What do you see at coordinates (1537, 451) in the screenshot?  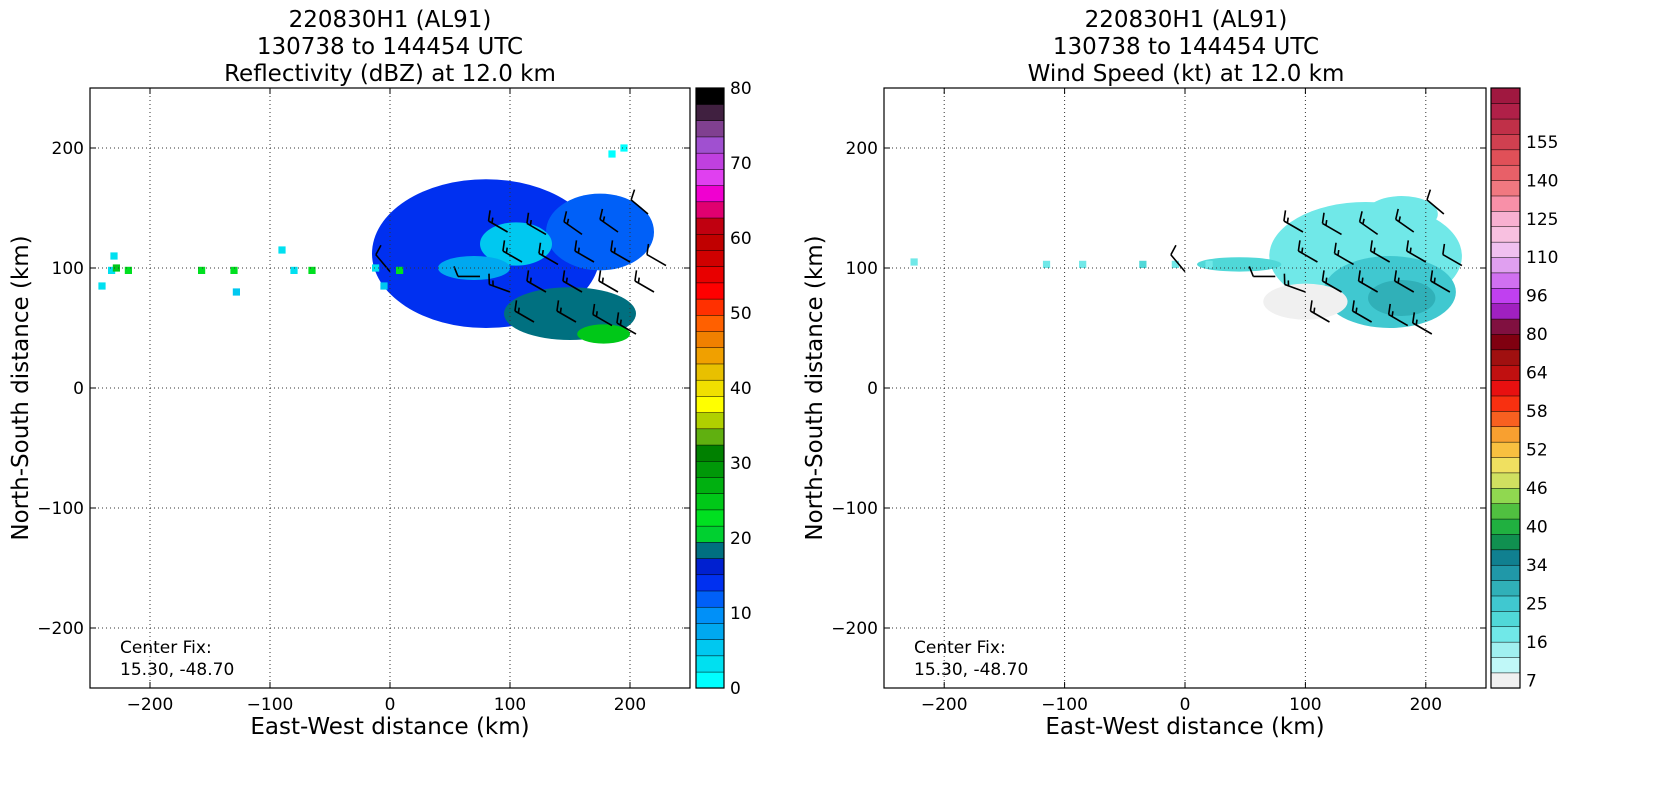 I see `colorbar-tick-label: 52` at bounding box center [1537, 451].